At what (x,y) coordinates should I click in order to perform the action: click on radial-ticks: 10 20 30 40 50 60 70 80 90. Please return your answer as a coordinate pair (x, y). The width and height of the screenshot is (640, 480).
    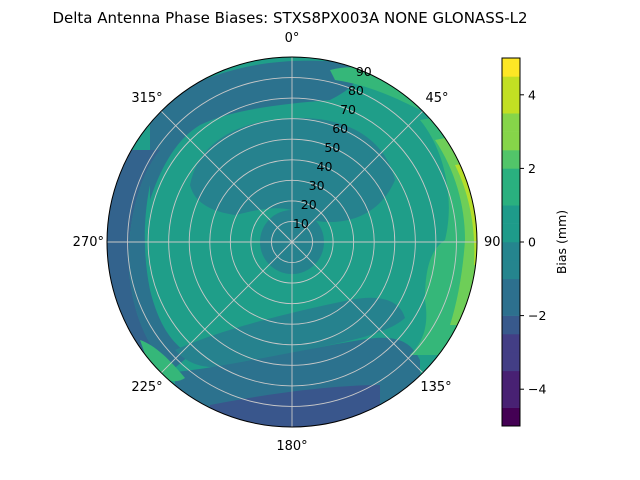
    Looking at the image, I should click on (332, 147).